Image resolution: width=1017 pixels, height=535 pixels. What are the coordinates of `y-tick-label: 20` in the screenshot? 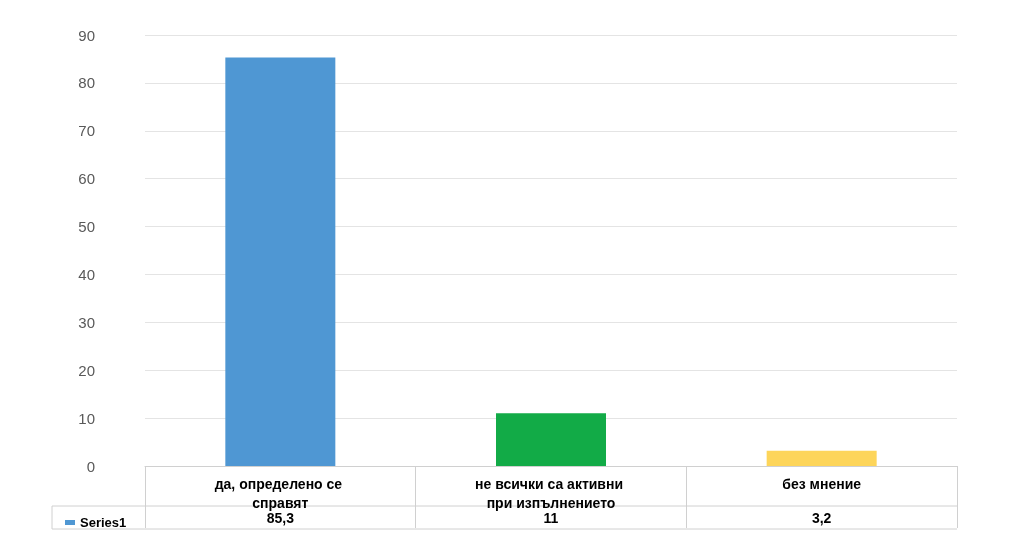 It's located at (86, 370).